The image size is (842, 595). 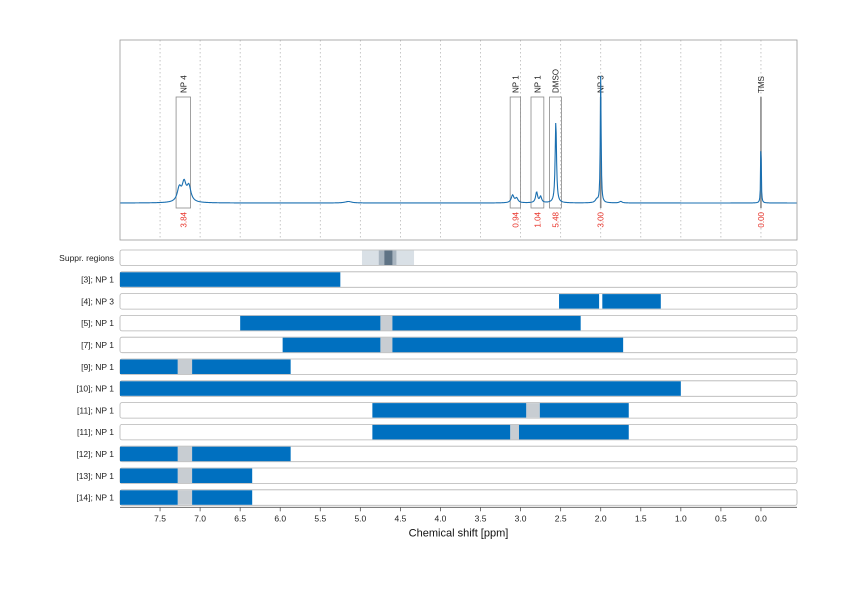 What do you see at coordinates (280, 518) in the screenshot?
I see `x-tick-label: 6.0` at bounding box center [280, 518].